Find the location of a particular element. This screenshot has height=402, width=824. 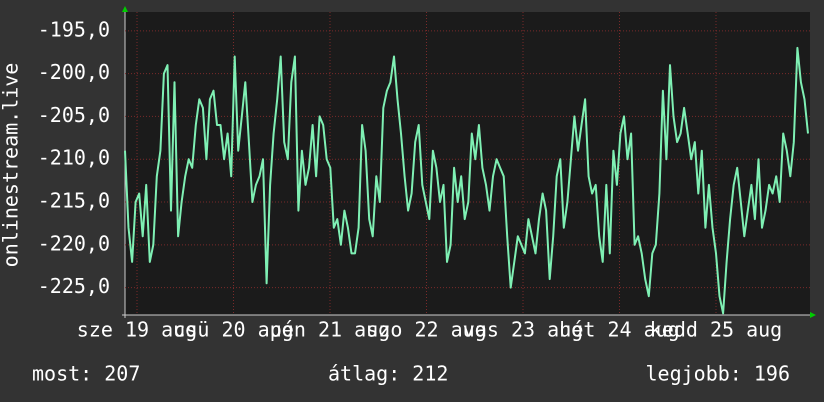

y-tick-label: -205,0 is located at coordinates (74, 115).